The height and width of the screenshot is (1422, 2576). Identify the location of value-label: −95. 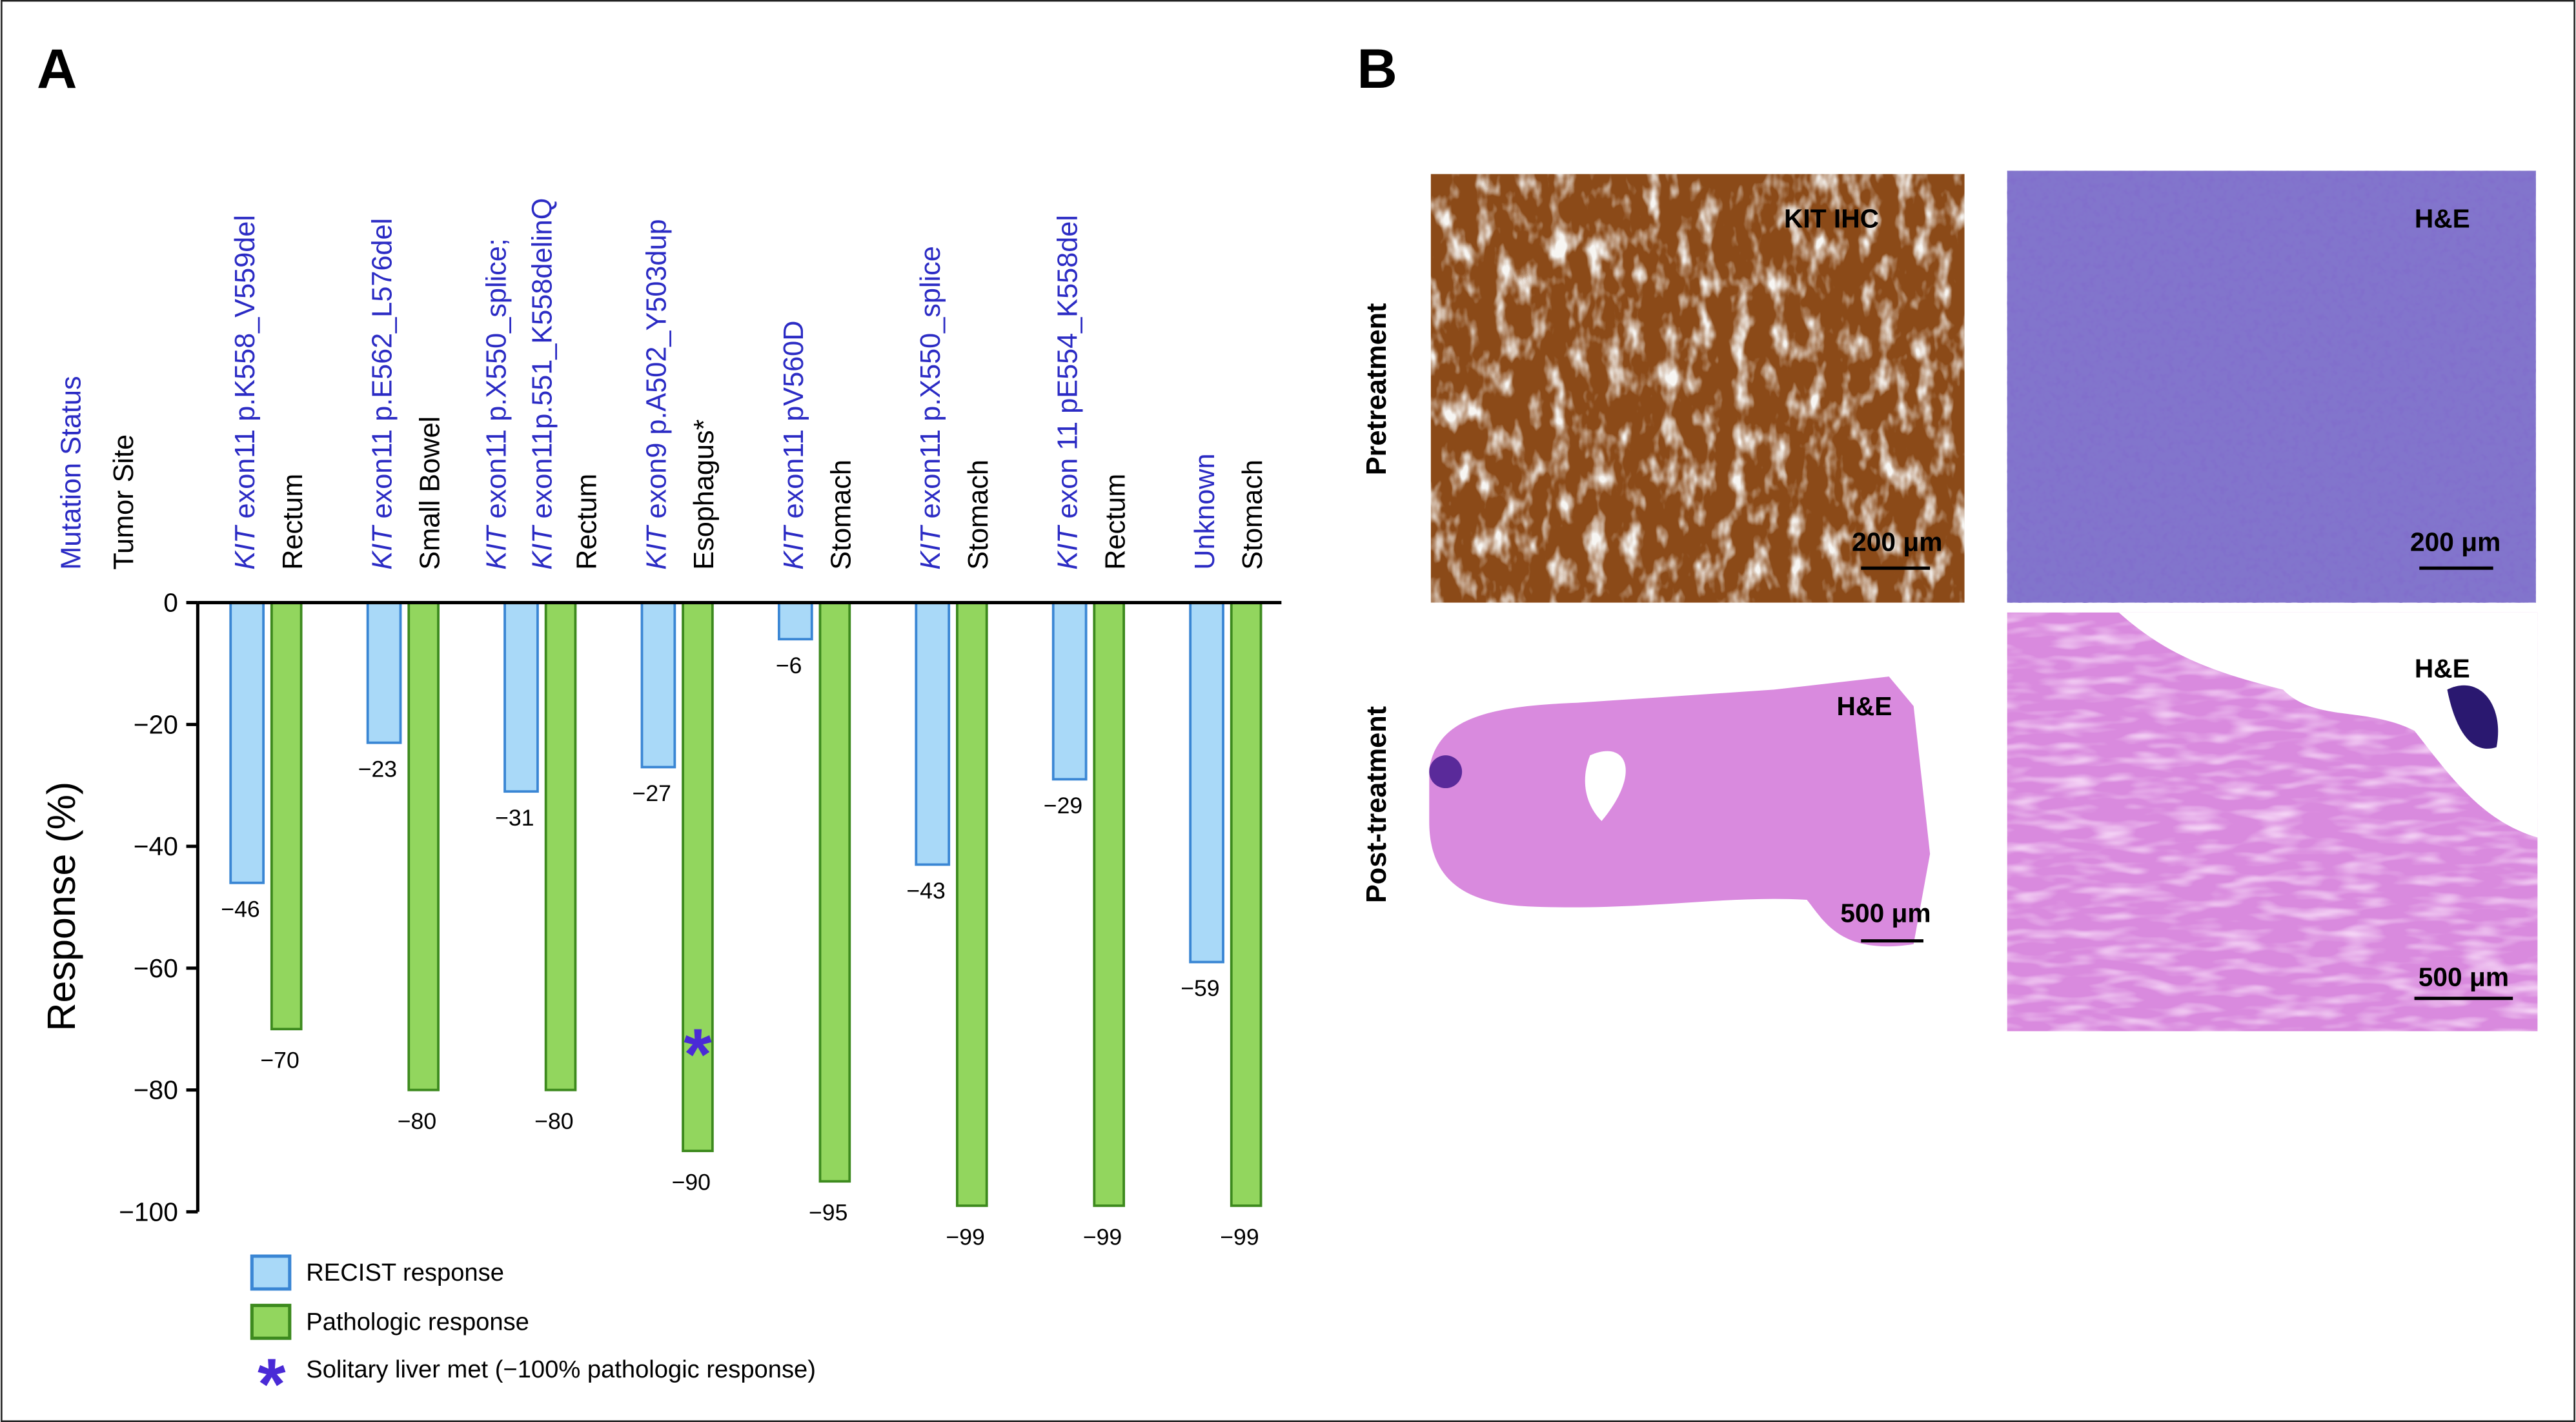
(828, 1213).